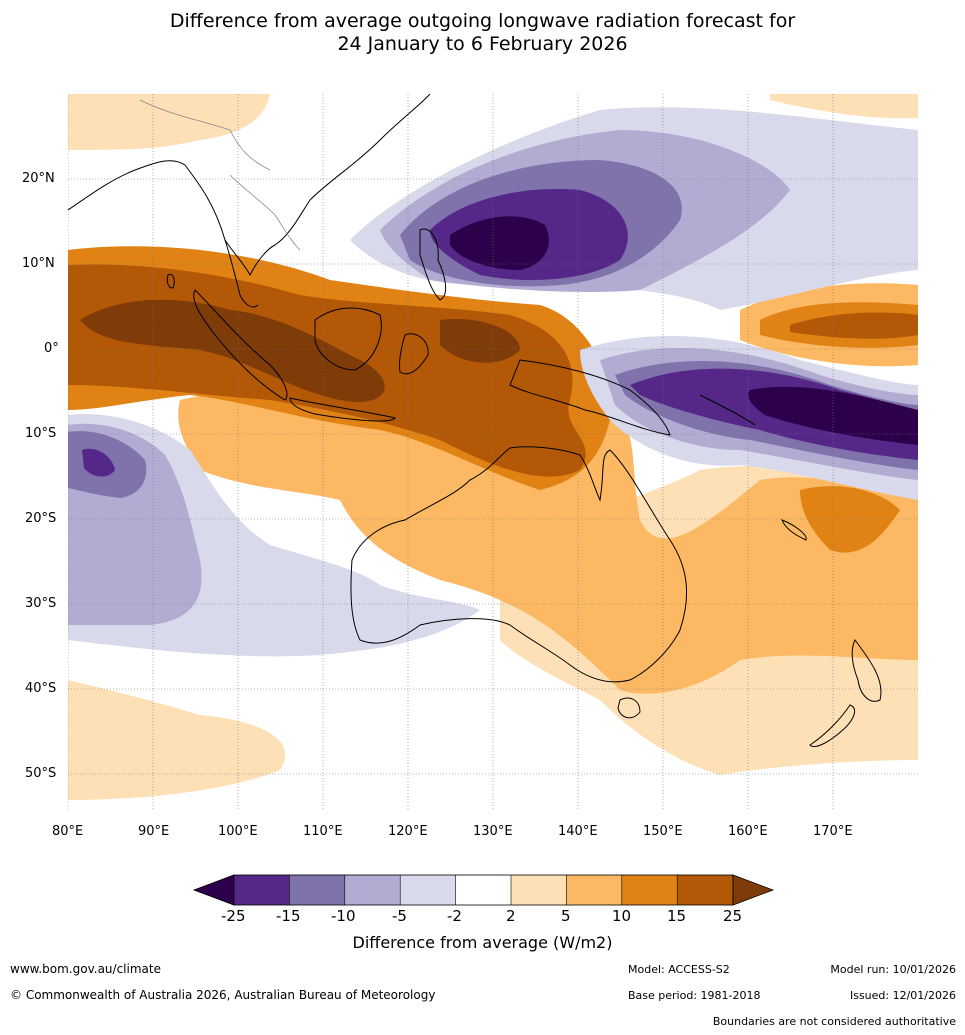 This screenshot has height=1035, width=965. Describe the element at coordinates (41, 603) in the screenshot. I see `lat-tick-label: 30°S` at that location.